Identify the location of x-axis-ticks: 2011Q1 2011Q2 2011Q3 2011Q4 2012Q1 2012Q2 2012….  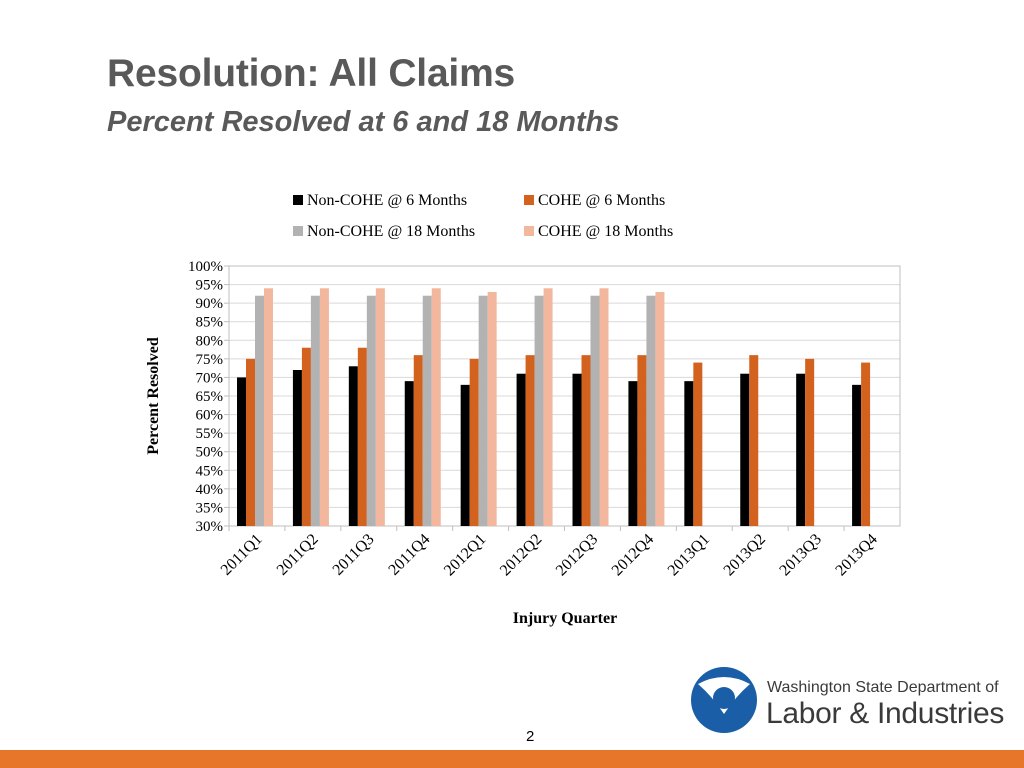
(549, 555).